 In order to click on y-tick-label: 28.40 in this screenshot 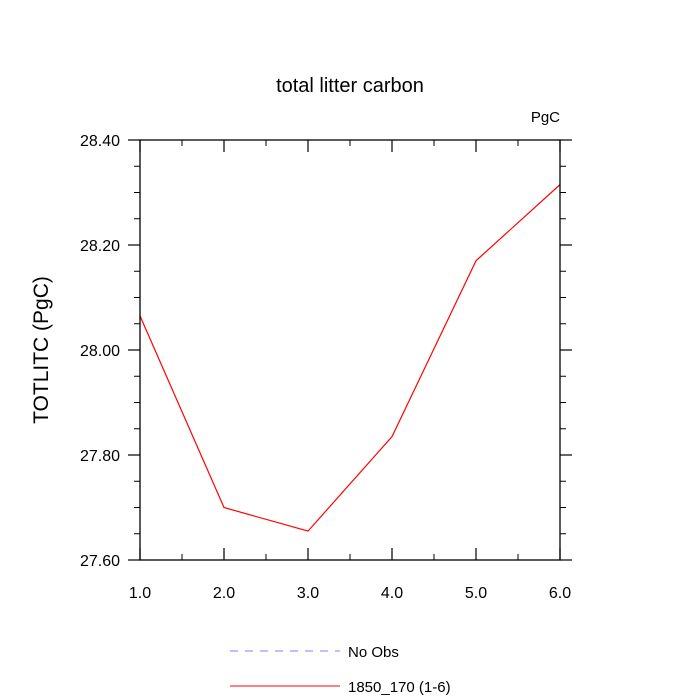, I will do `click(100, 141)`.